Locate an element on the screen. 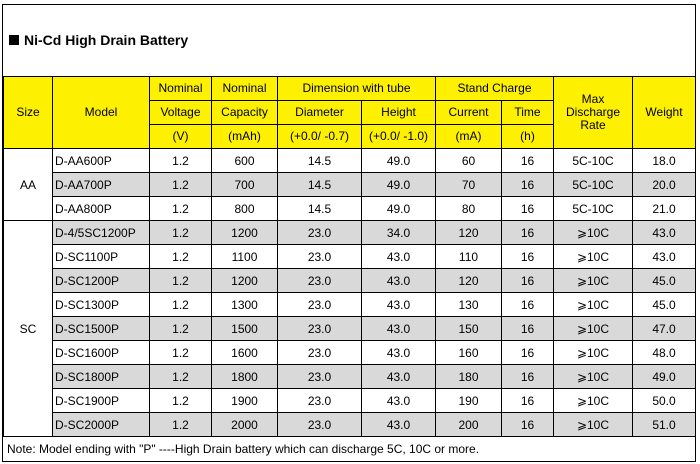 The image size is (700, 464). weight-cell: 48.0 is located at coordinates (664, 352).